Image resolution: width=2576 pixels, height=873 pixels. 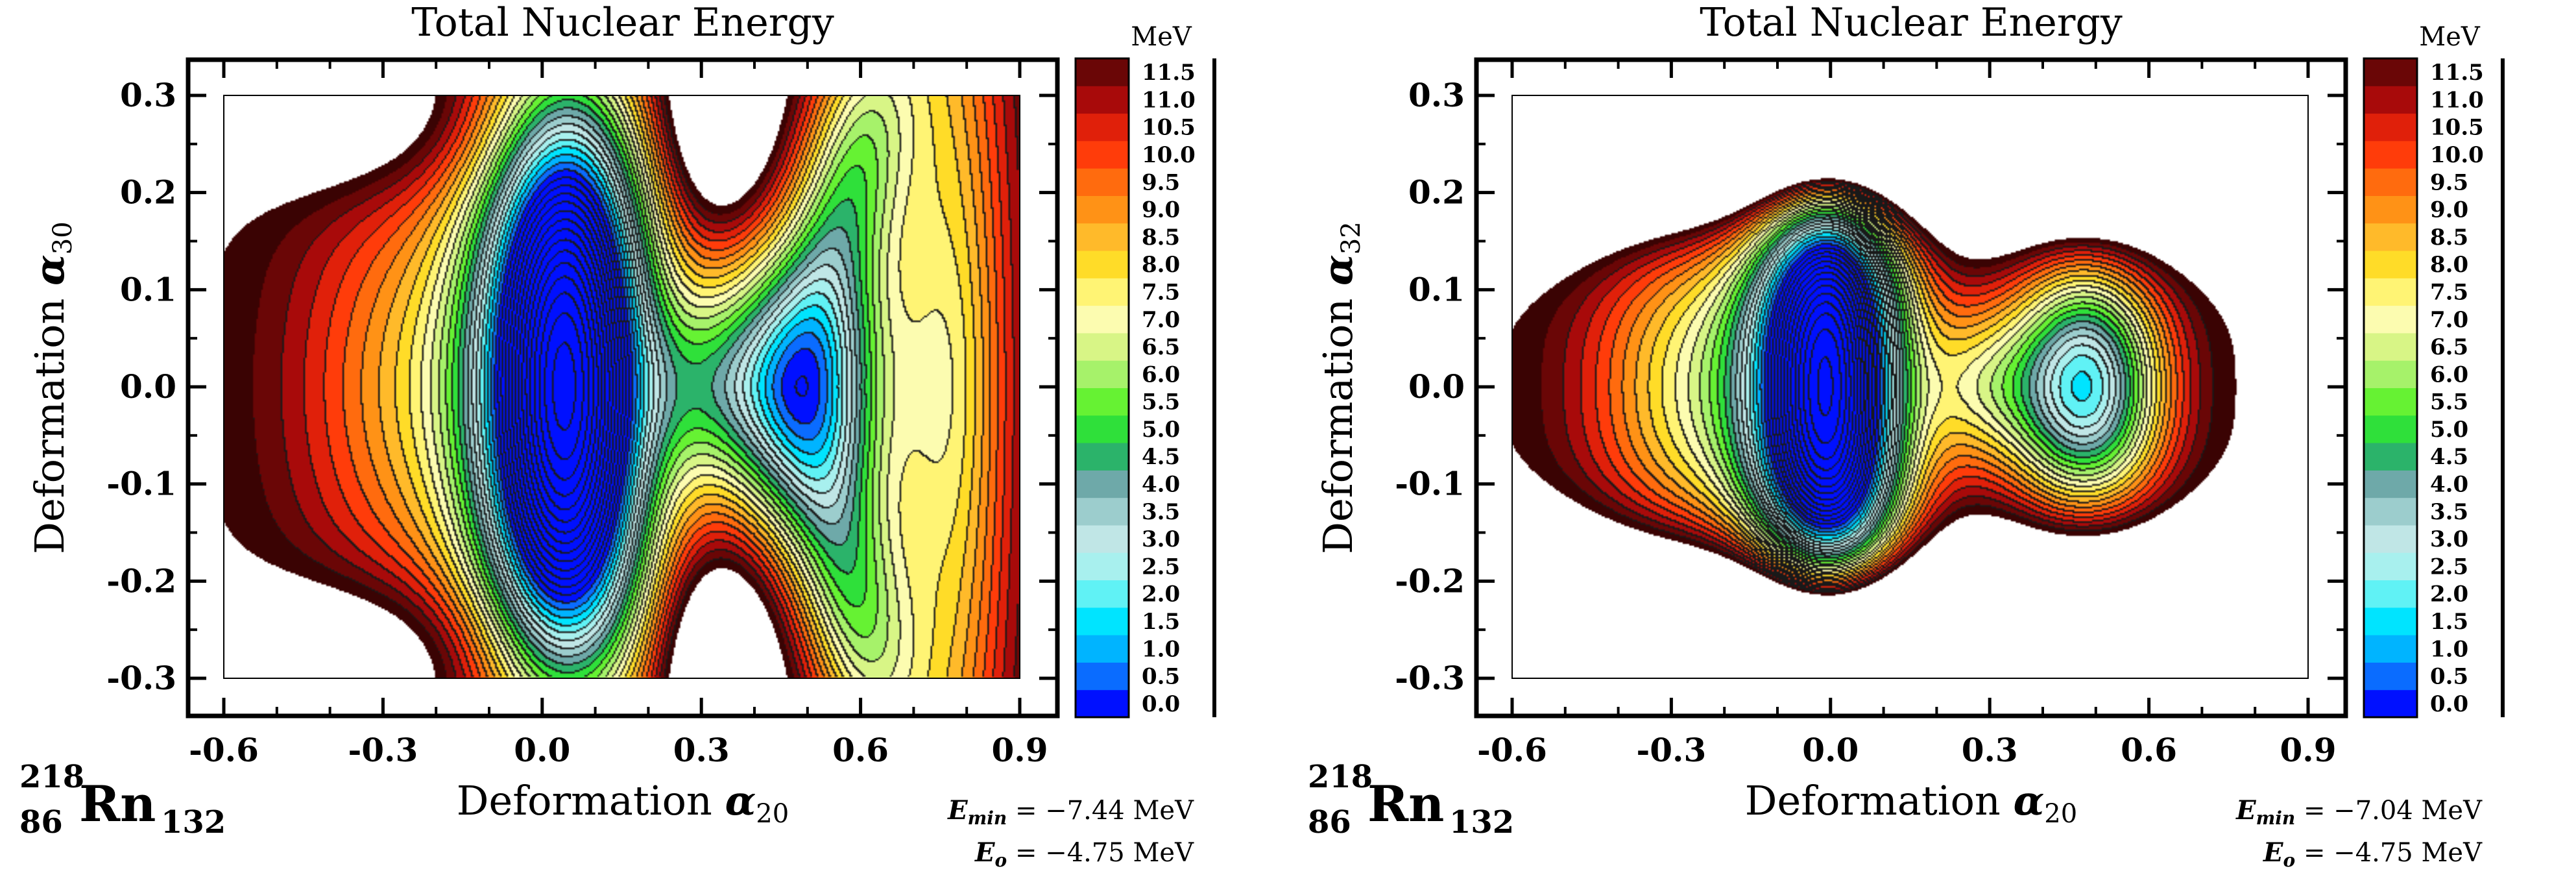 I want to click on nucleus-charge-number: 86, so click(x=1329, y=823).